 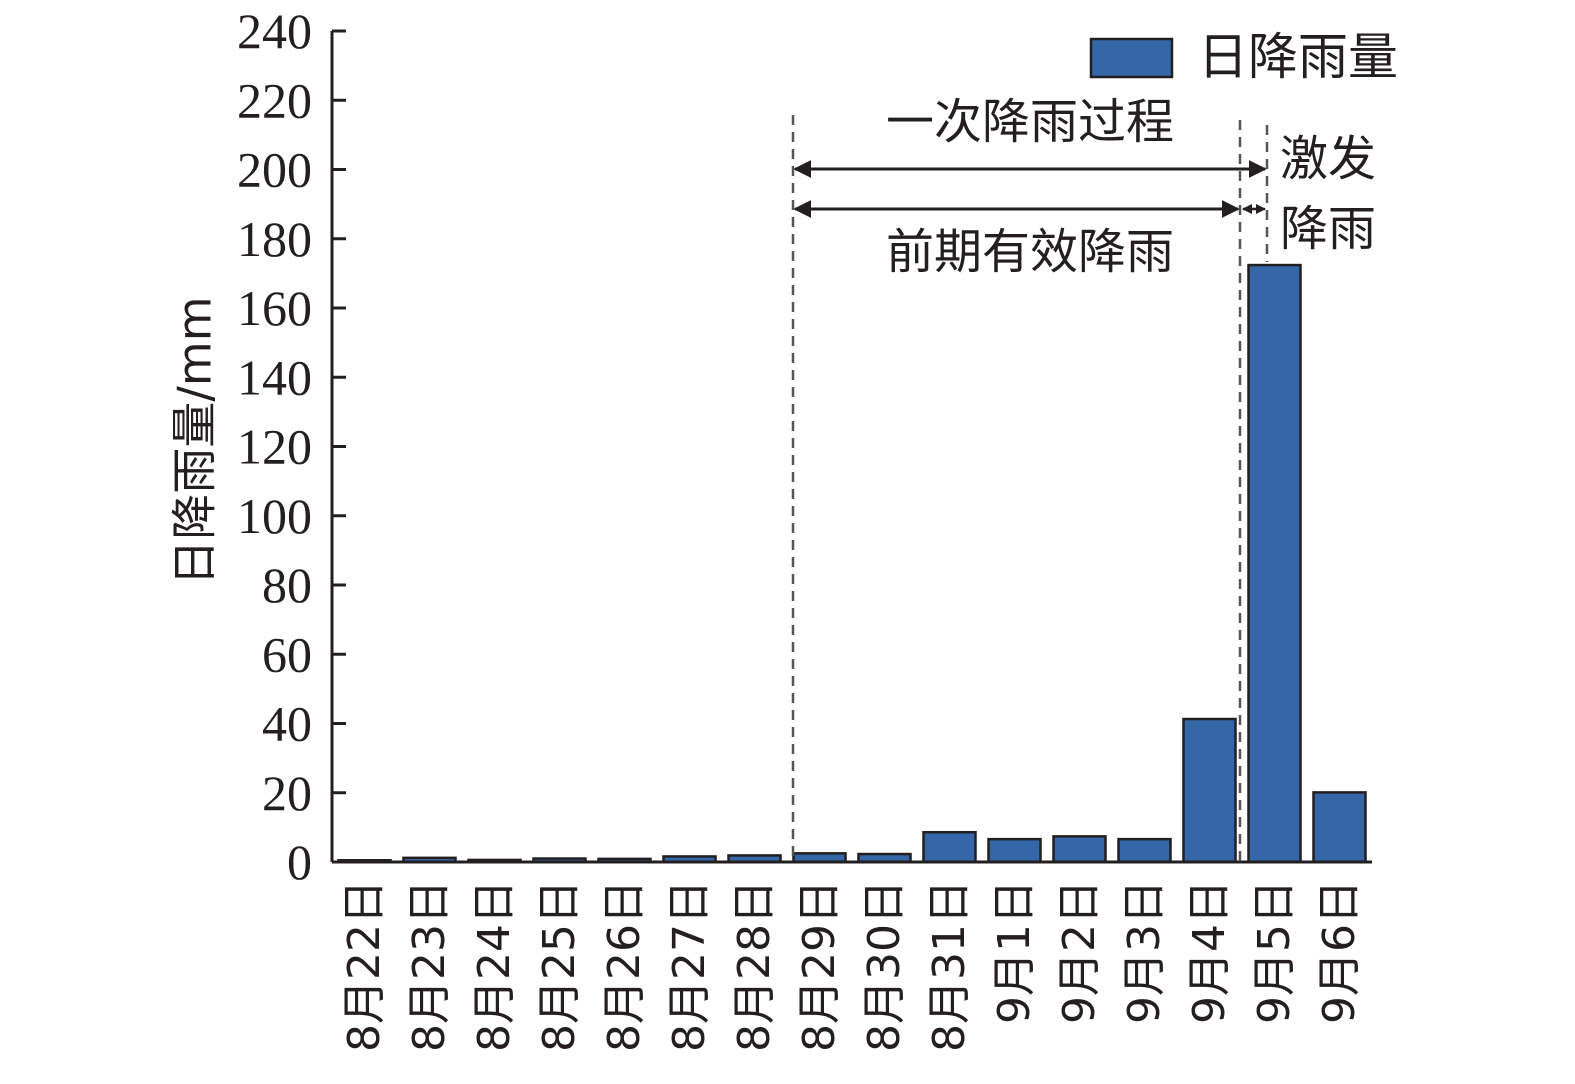 I want to click on x-tick-label: 8月28日, so click(x=754, y=966).